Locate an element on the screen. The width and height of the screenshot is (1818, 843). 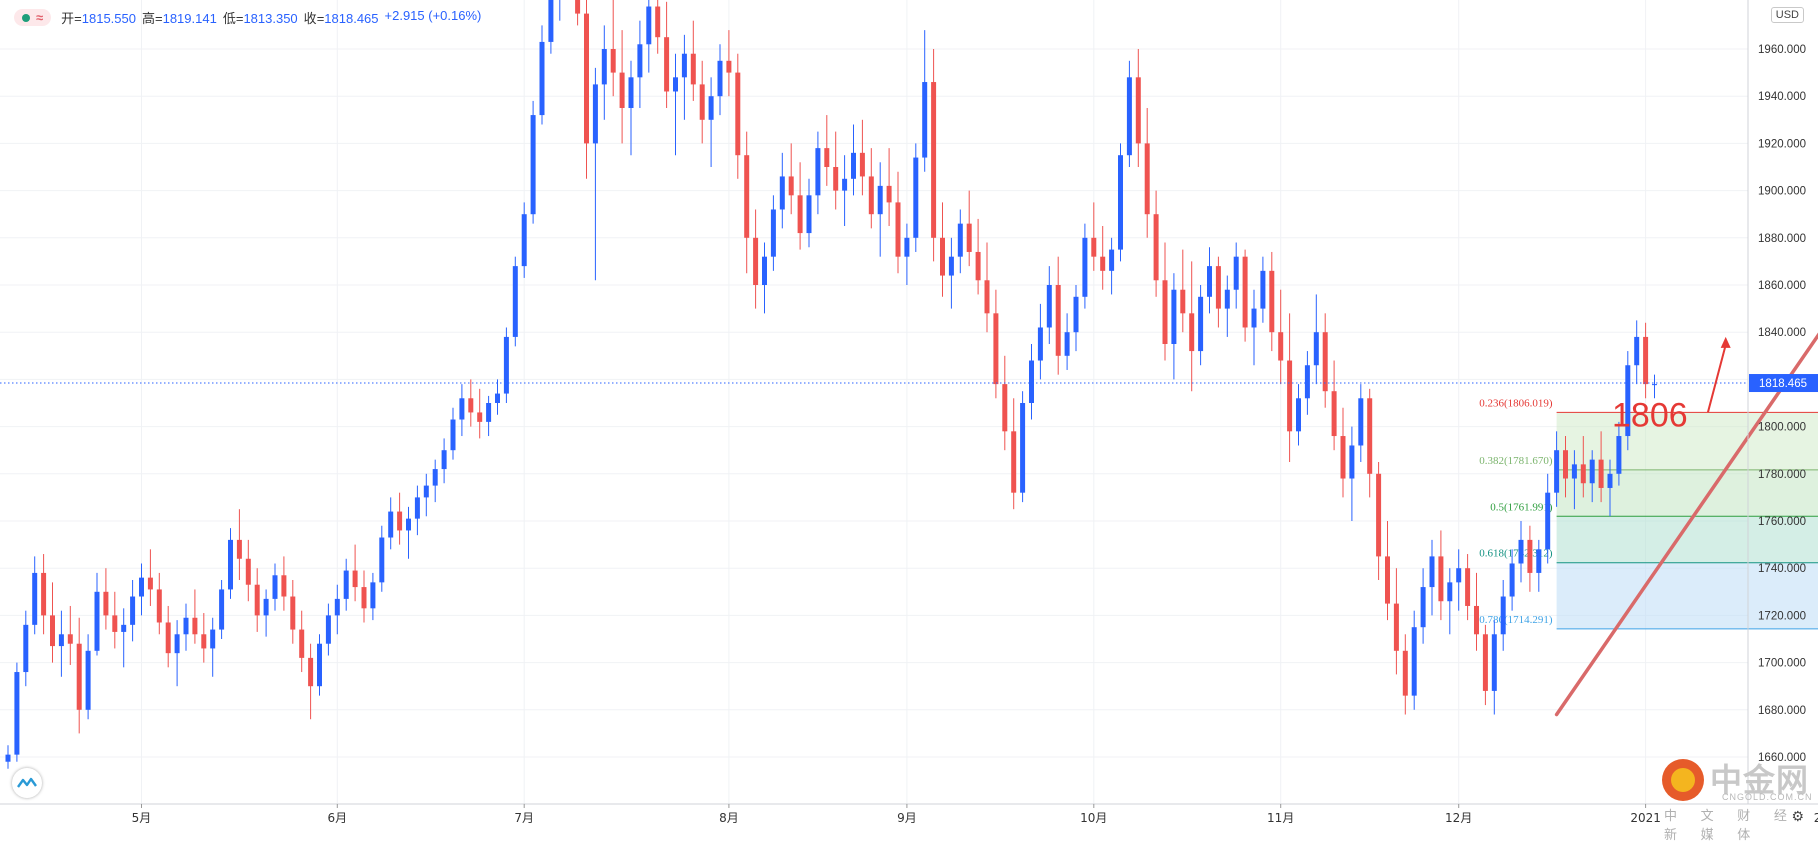
time-tick-label: 2021 is located at coordinates (1645, 818).